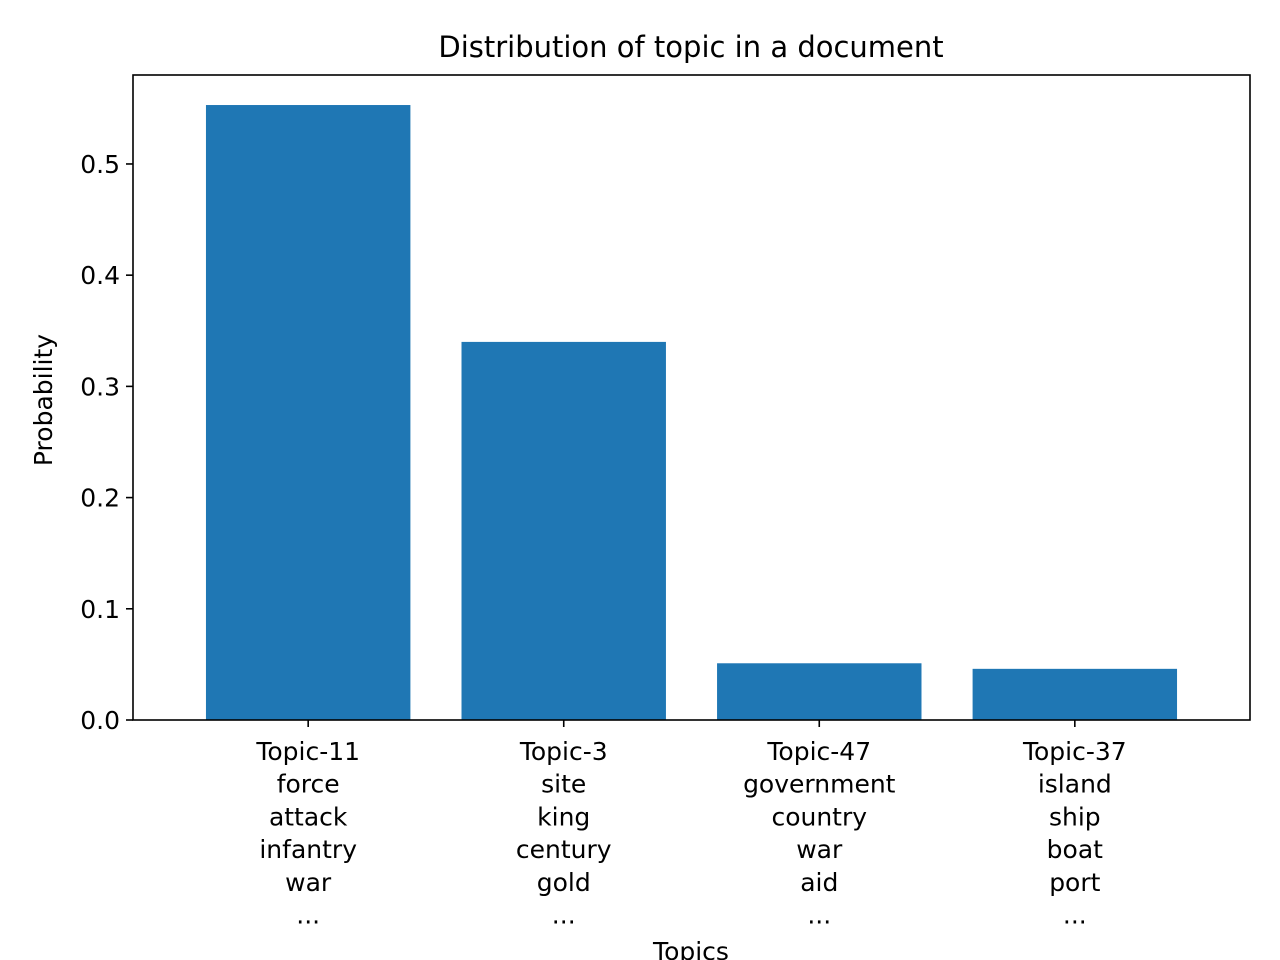 The width and height of the screenshot is (1280, 960). I want to click on x-tick-label-line: aid, so click(819, 882).